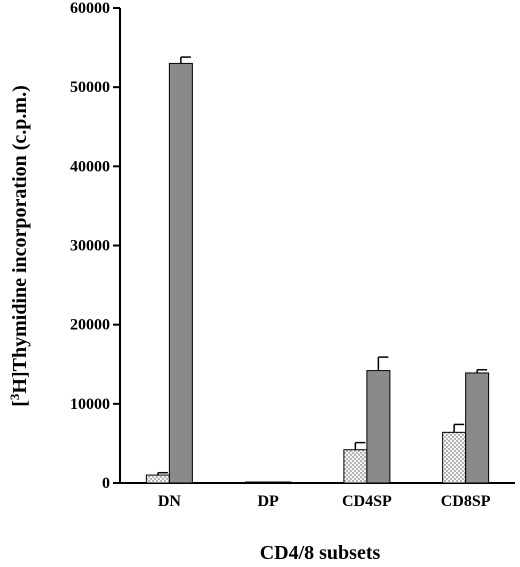  I want to click on y-axis-title-superscript: 3, so click(14, 396).